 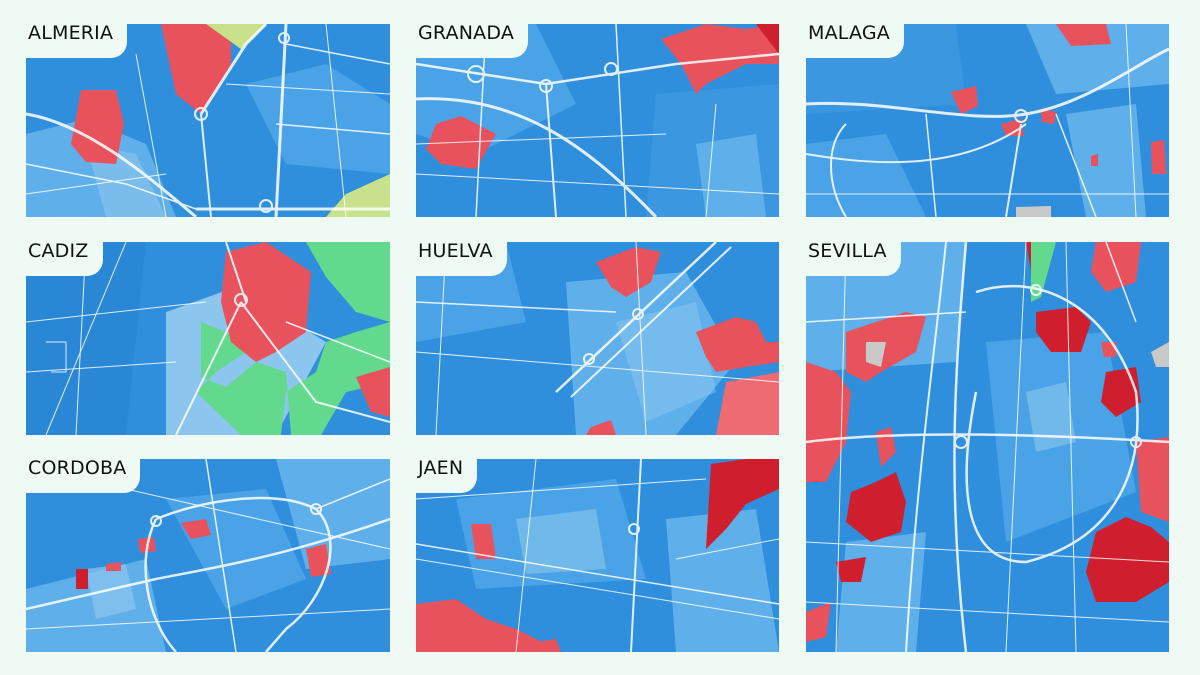 I want to click on map-panel-cordoba: CÓRDOBA, so click(x=208, y=555).